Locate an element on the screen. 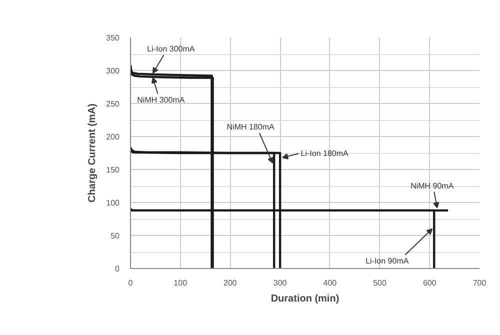  x-tick-label: 600 is located at coordinates (429, 283).